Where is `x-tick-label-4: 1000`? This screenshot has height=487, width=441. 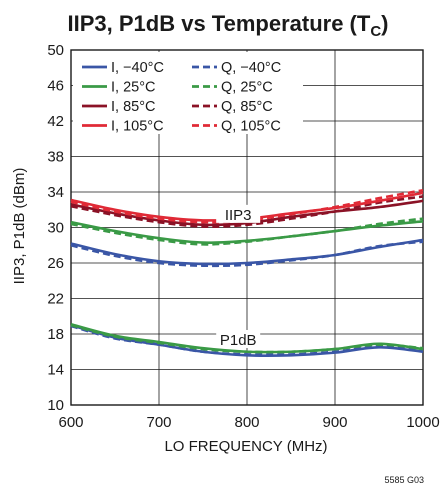
x-tick-label-4: 1000 is located at coordinates (422, 422).